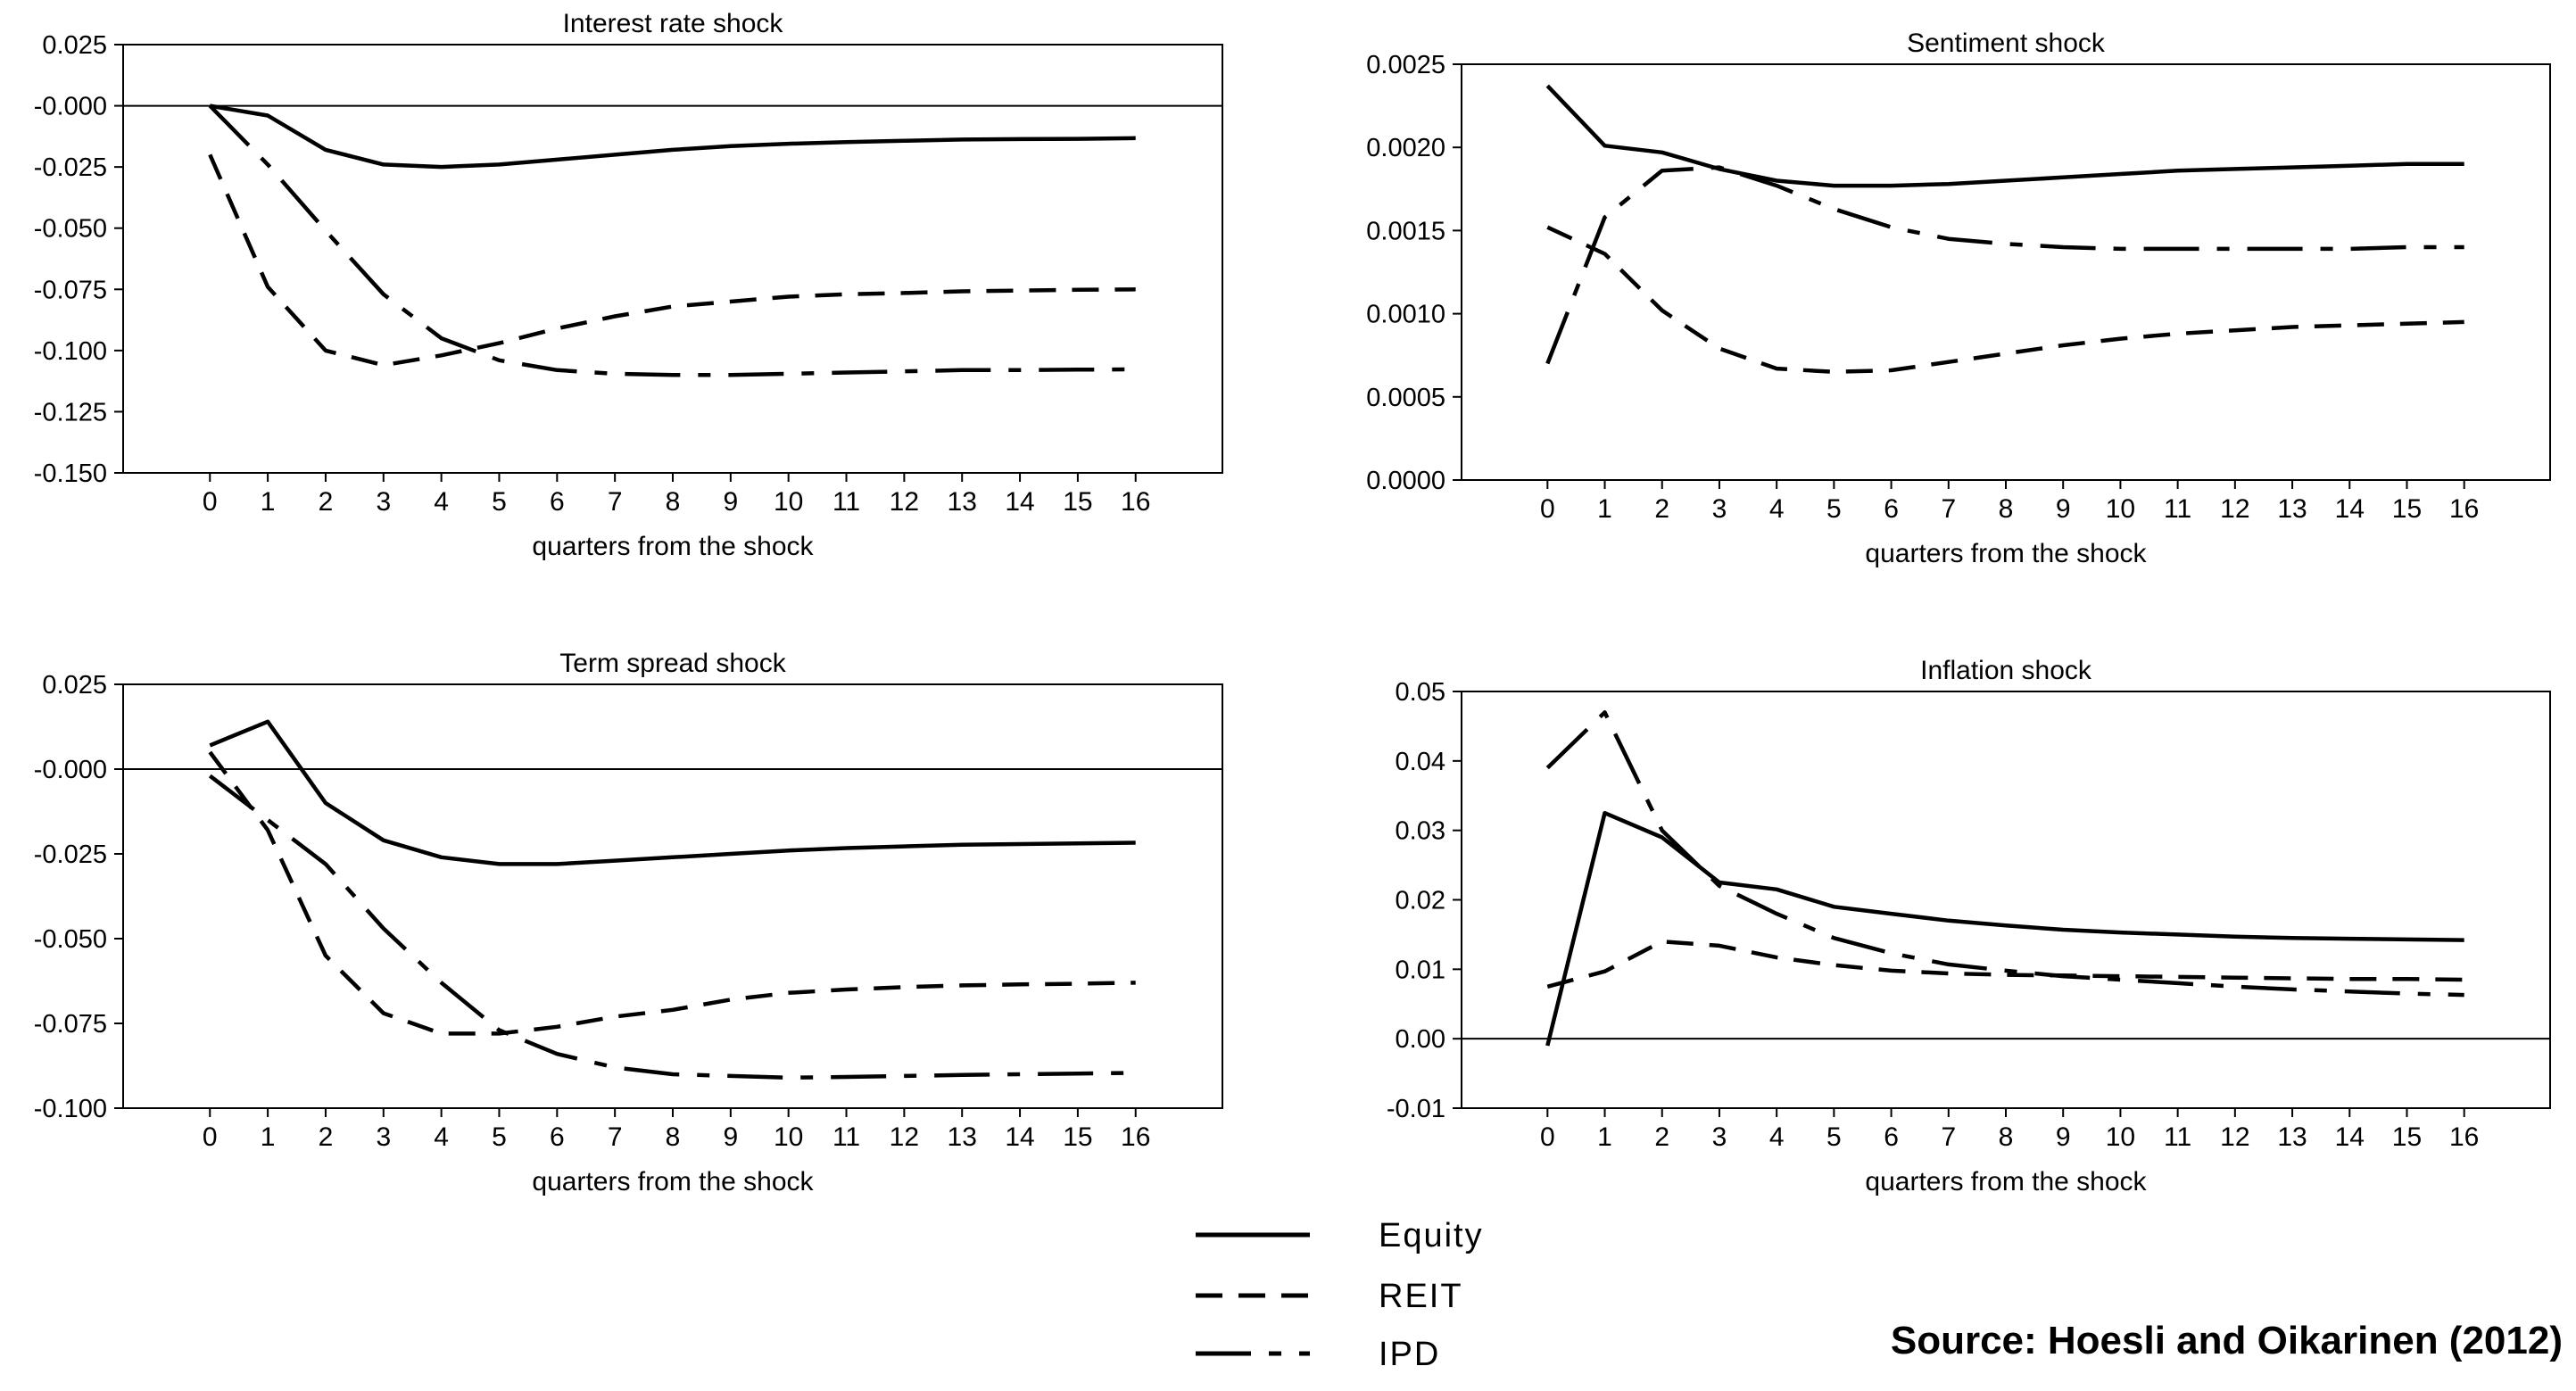 The image size is (2576, 1391). I want to click on legend-label-equity: Equity, so click(1431, 1236).